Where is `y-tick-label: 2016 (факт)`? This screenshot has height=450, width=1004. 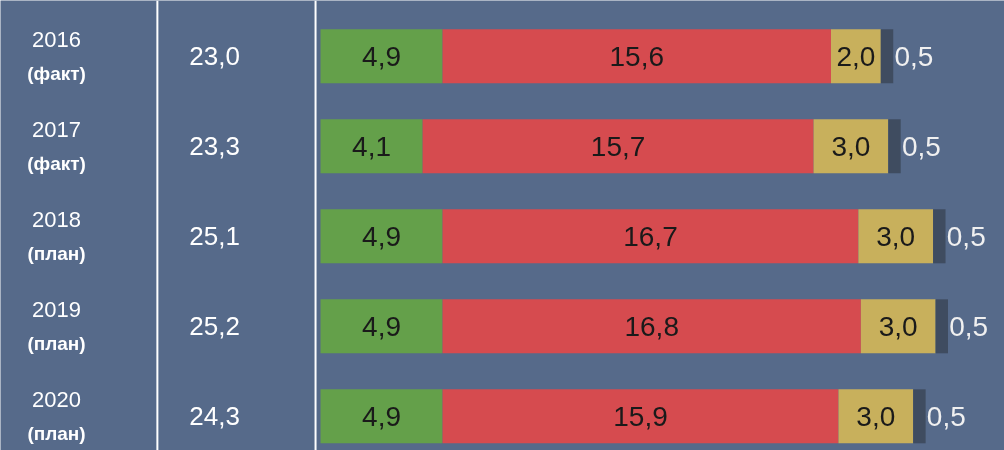
y-tick-label: 2016 (факт) is located at coordinates (56, 55).